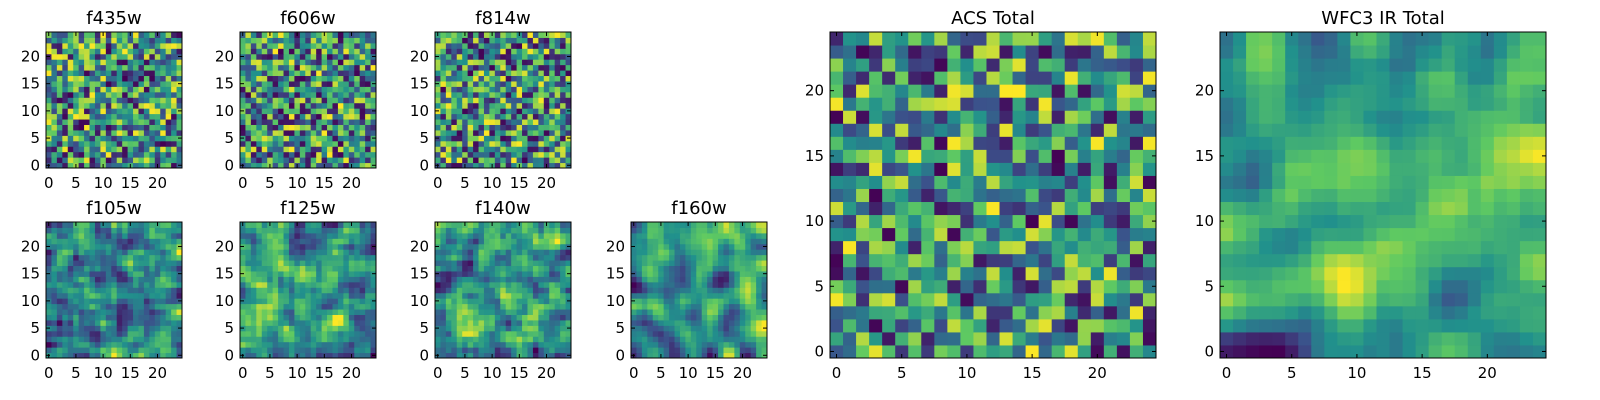  What do you see at coordinates (114, 290) in the screenshot?
I see `axes-frame` at bounding box center [114, 290].